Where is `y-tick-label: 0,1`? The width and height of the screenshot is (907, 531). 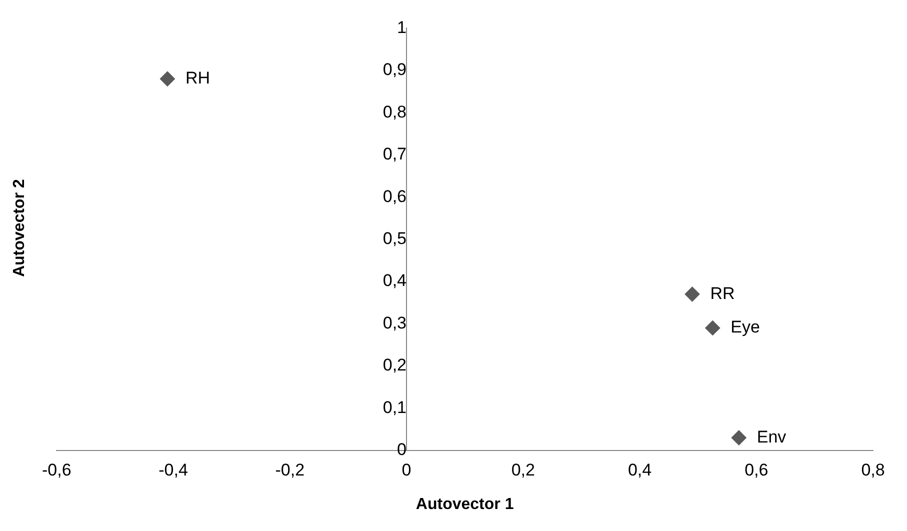 y-tick-label: 0,1 is located at coordinates (394, 407).